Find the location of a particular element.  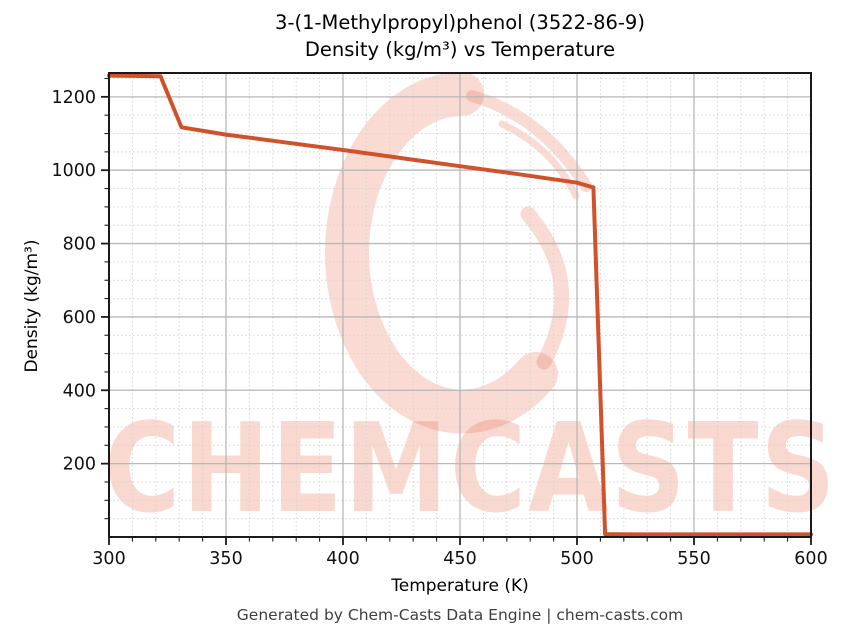

y-tick-label: 1000 is located at coordinates (73, 171).